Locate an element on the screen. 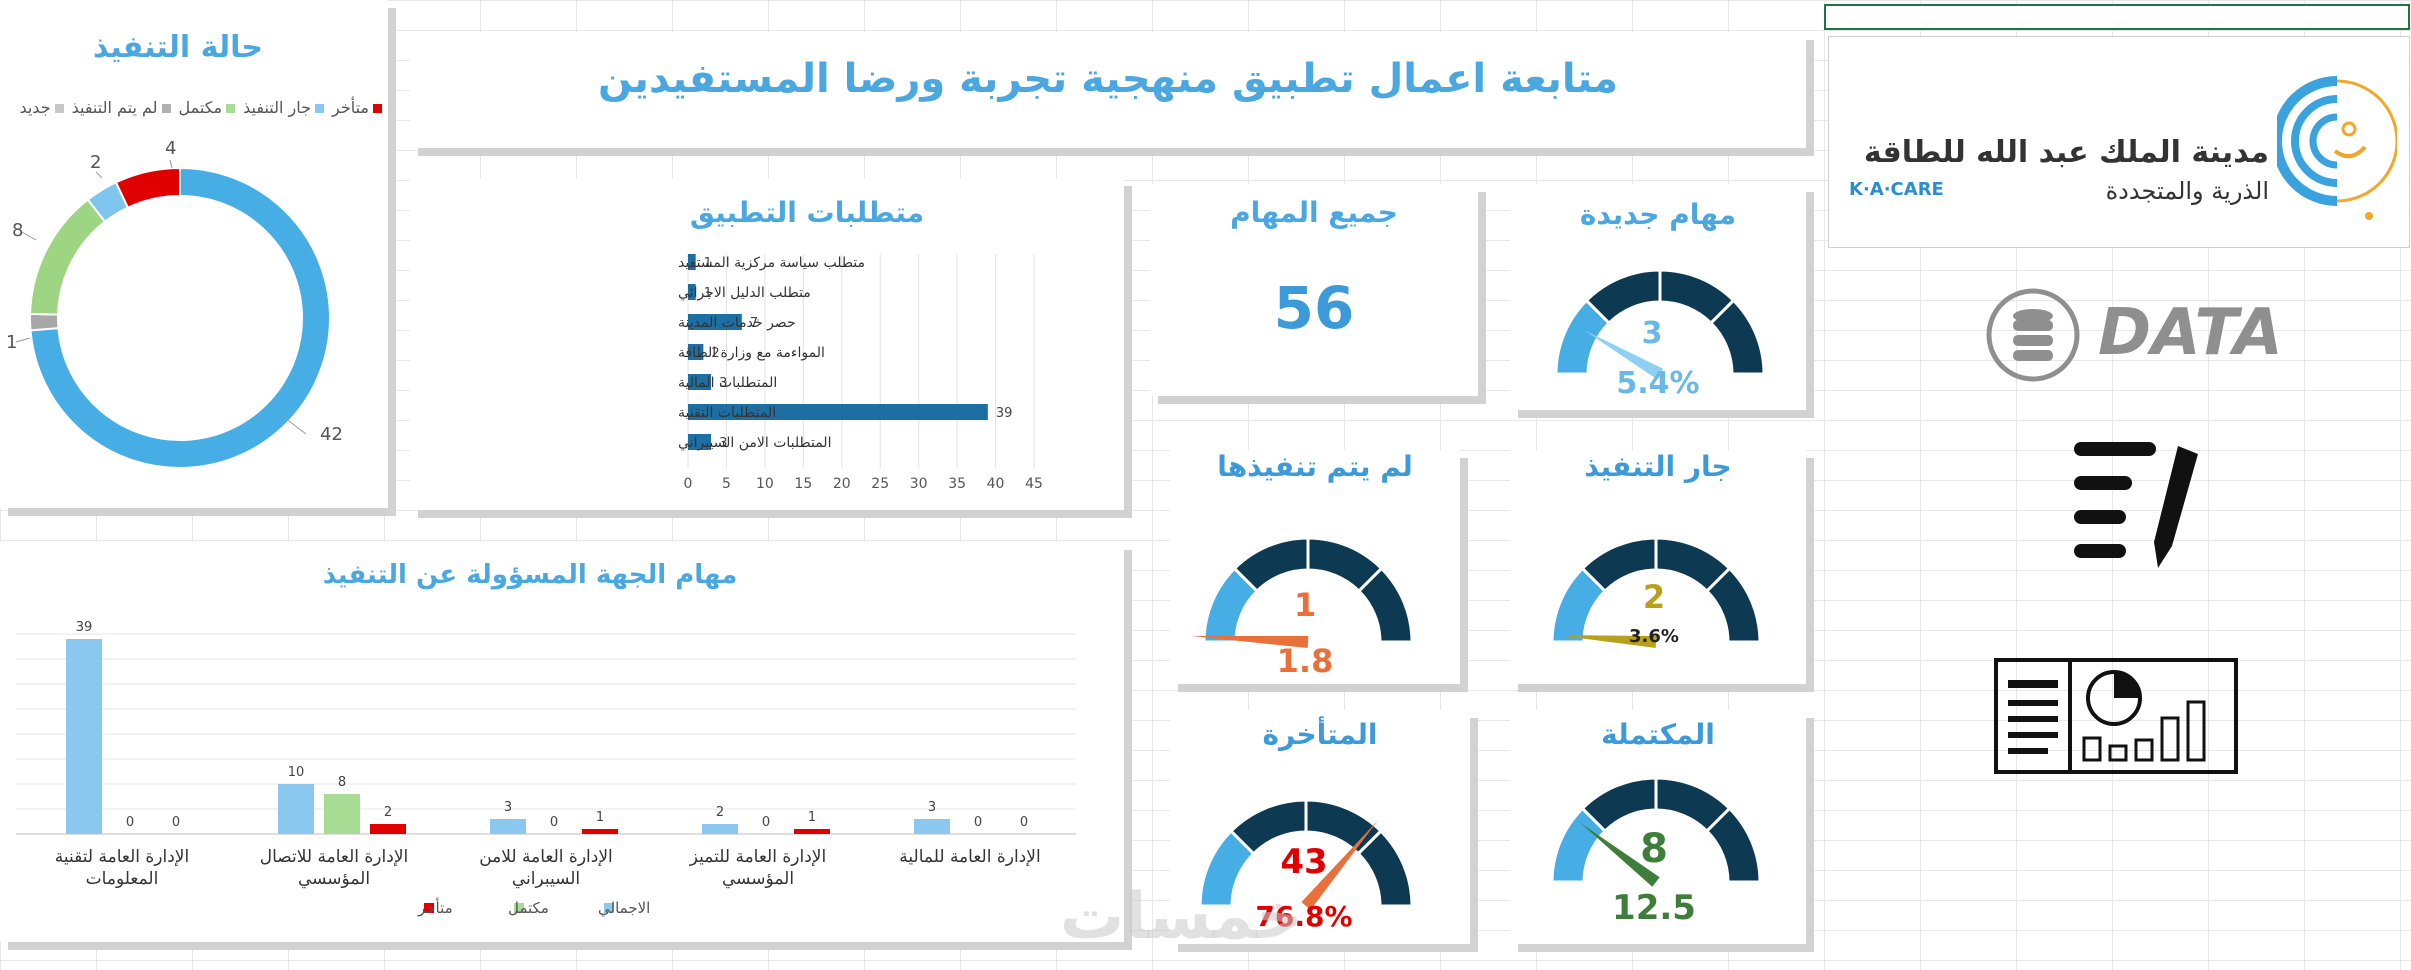 Image resolution: width=2411 pixels, height=970 pixels. kpi-all-value: 56 is located at coordinates (1314, 308).